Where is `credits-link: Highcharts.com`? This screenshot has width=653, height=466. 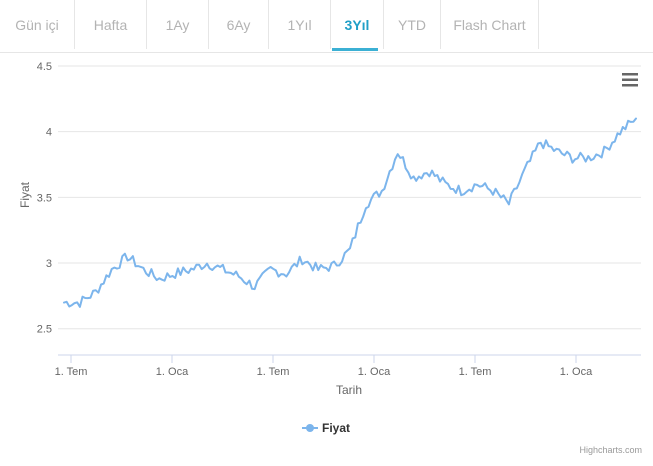 credits-link: Highcharts.com is located at coordinates (610, 450).